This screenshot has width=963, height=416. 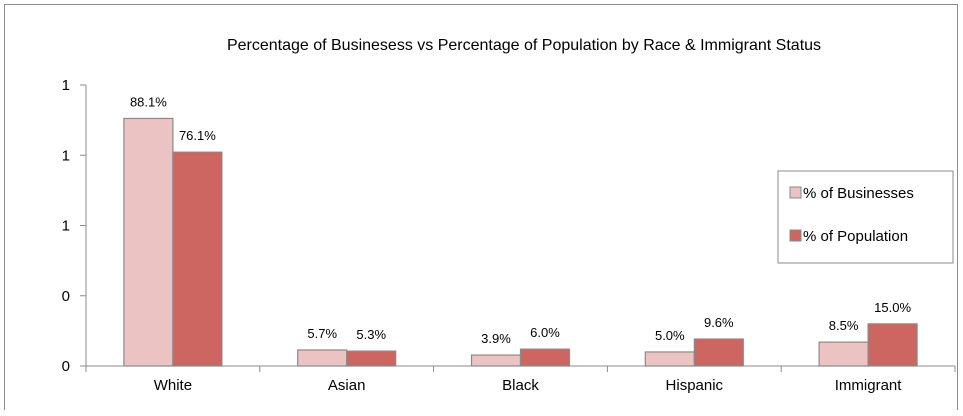 What do you see at coordinates (347, 385) in the screenshot?
I see `x-category-label: Asian` at bounding box center [347, 385].